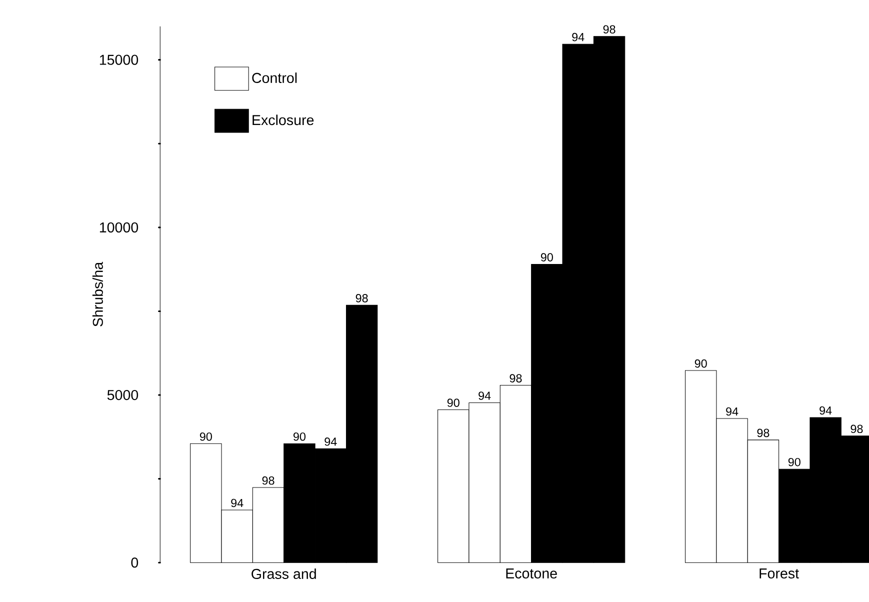 This screenshot has height=602, width=869. Describe the element at coordinates (779, 573) in the screenshot. I see `x-tick-label: Forest` at that location.